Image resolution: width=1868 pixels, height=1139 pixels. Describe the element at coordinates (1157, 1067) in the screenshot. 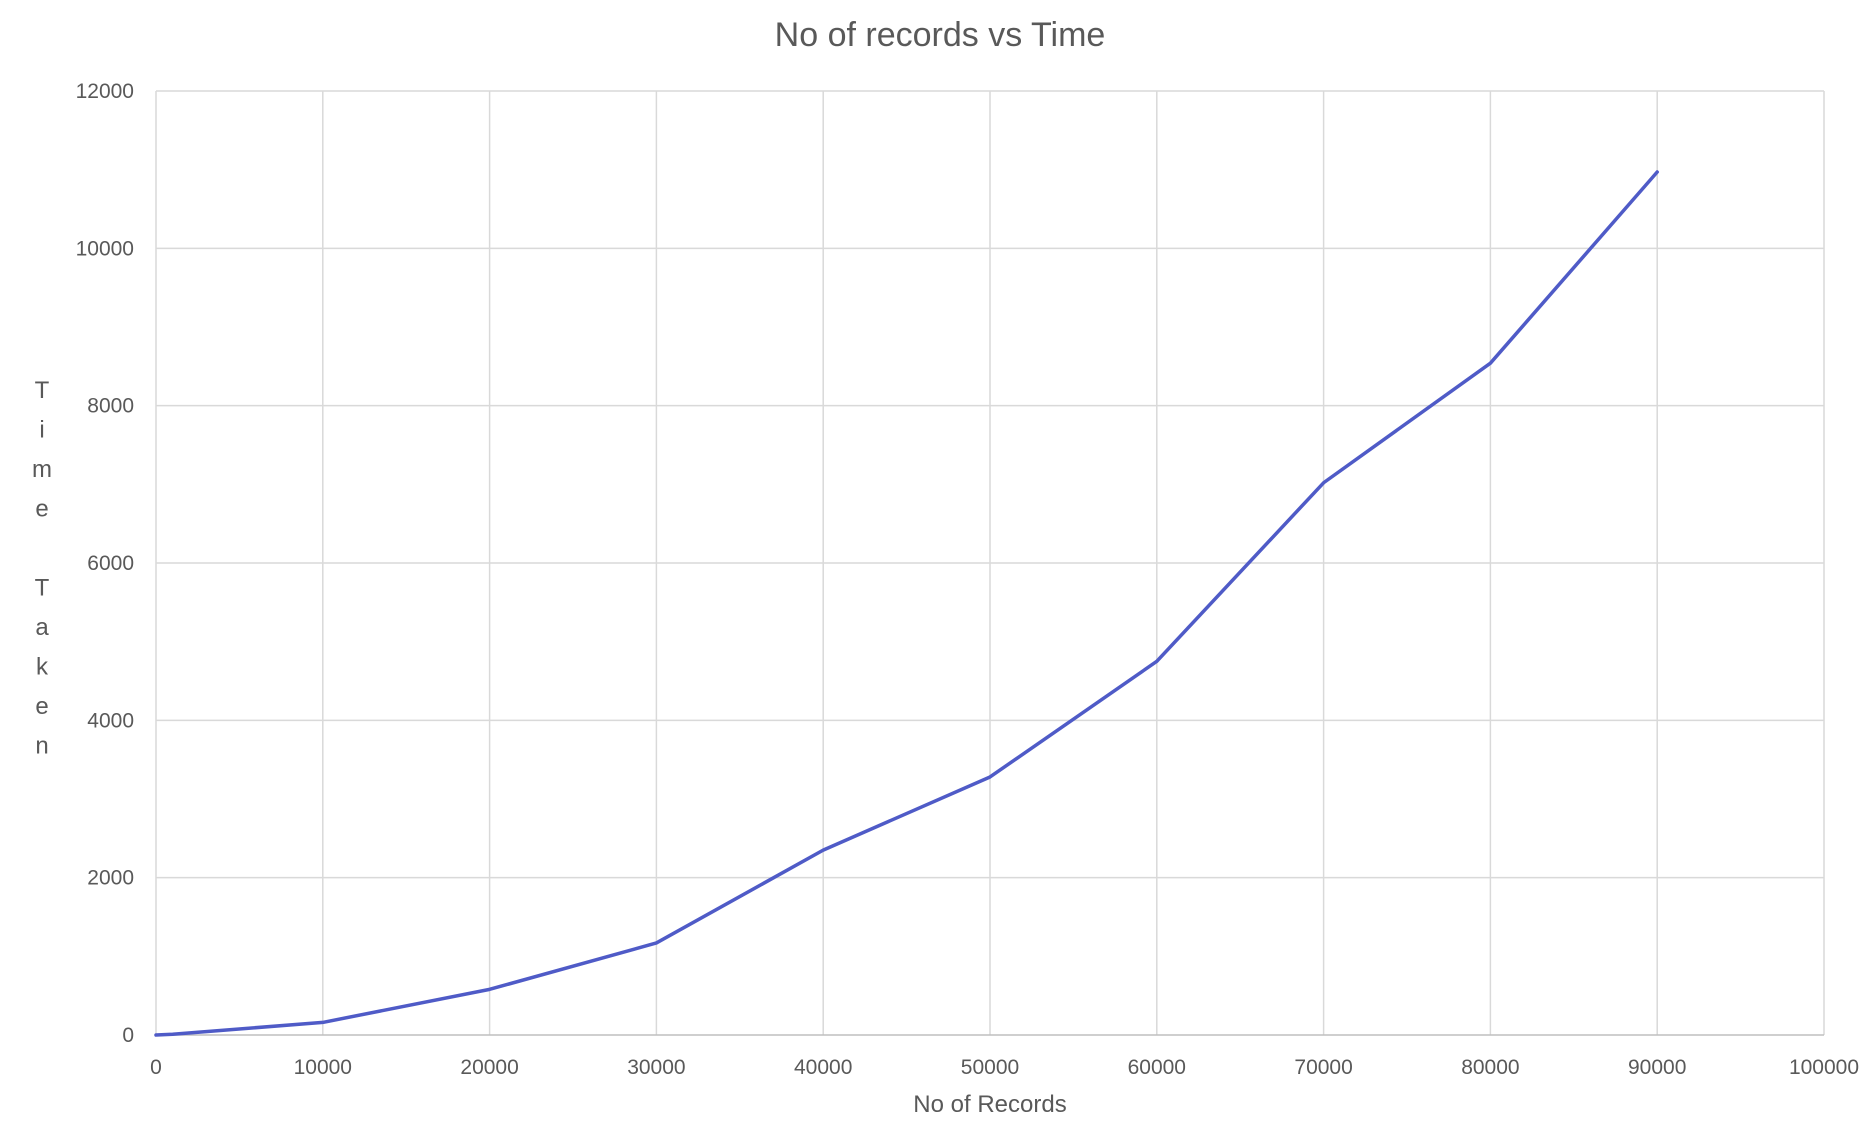

I see `x-tick-label: 60000` at that location.